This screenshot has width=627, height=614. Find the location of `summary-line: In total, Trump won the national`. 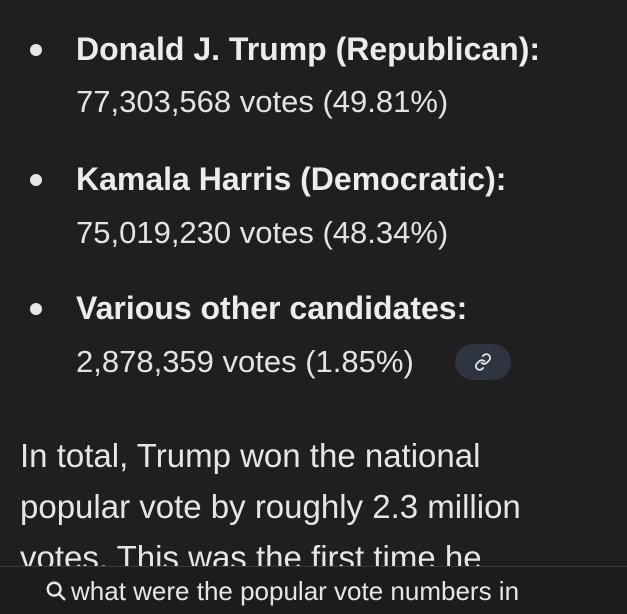

summary-line: In total, Trump won the national is located at coordinates (250, 455).